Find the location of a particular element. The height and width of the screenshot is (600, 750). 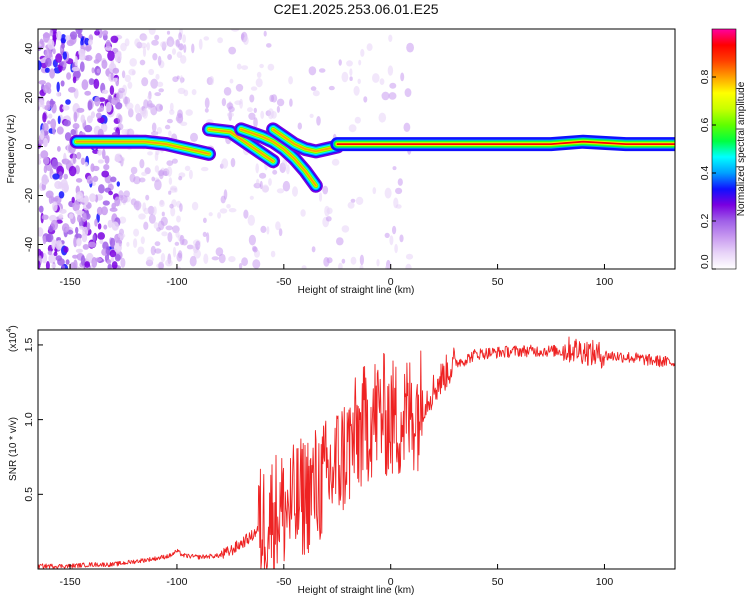

colorbar-gradient is located at coordinates (724, 149).